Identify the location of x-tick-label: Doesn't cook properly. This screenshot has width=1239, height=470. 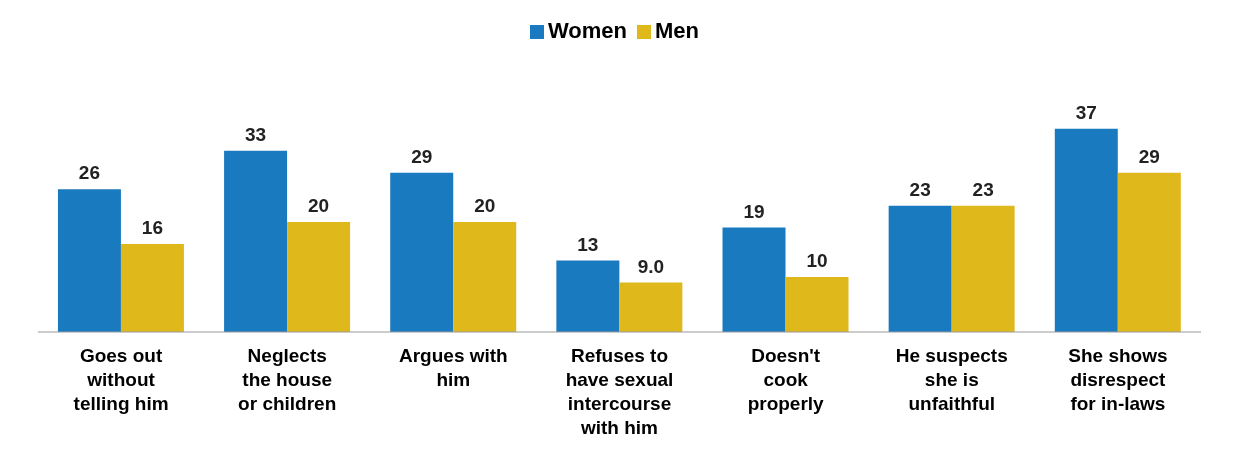
(786, 379).